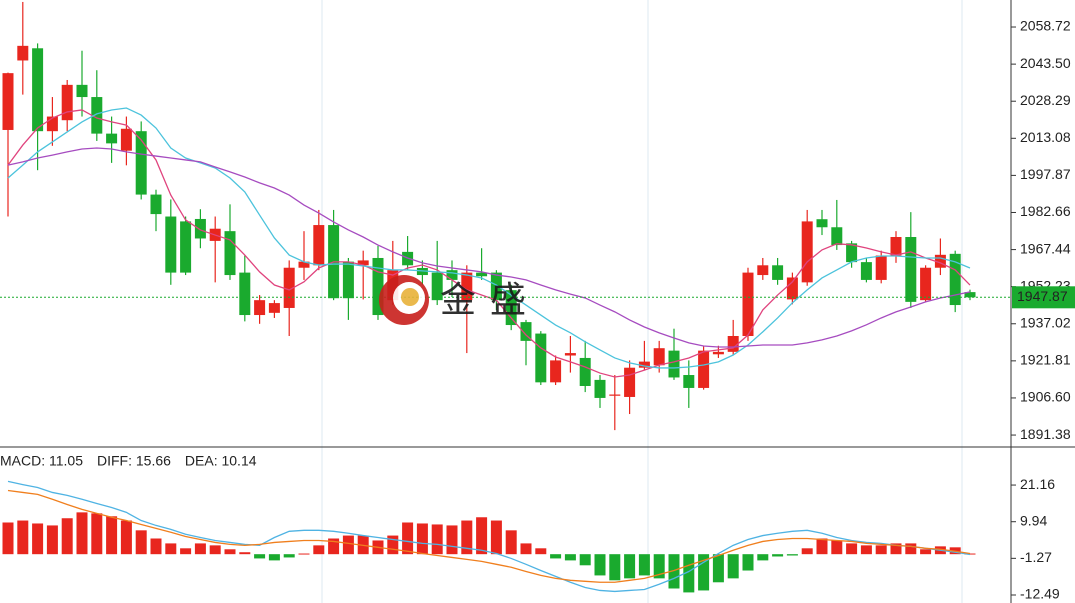  Describe the element at coordinates (1045, 248) in the screenshot. I see `y-tick-label: 1967.44` at that location.